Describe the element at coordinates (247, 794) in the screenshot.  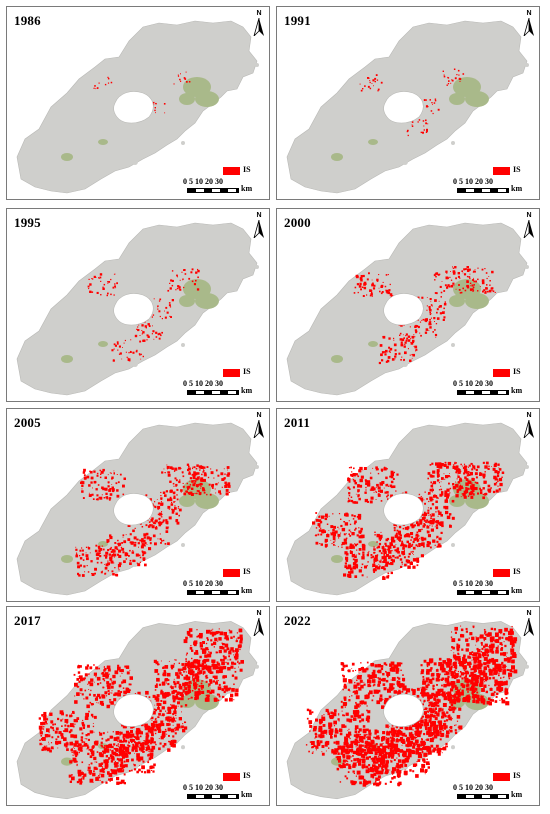
I see `scale-unit: km` at that location.